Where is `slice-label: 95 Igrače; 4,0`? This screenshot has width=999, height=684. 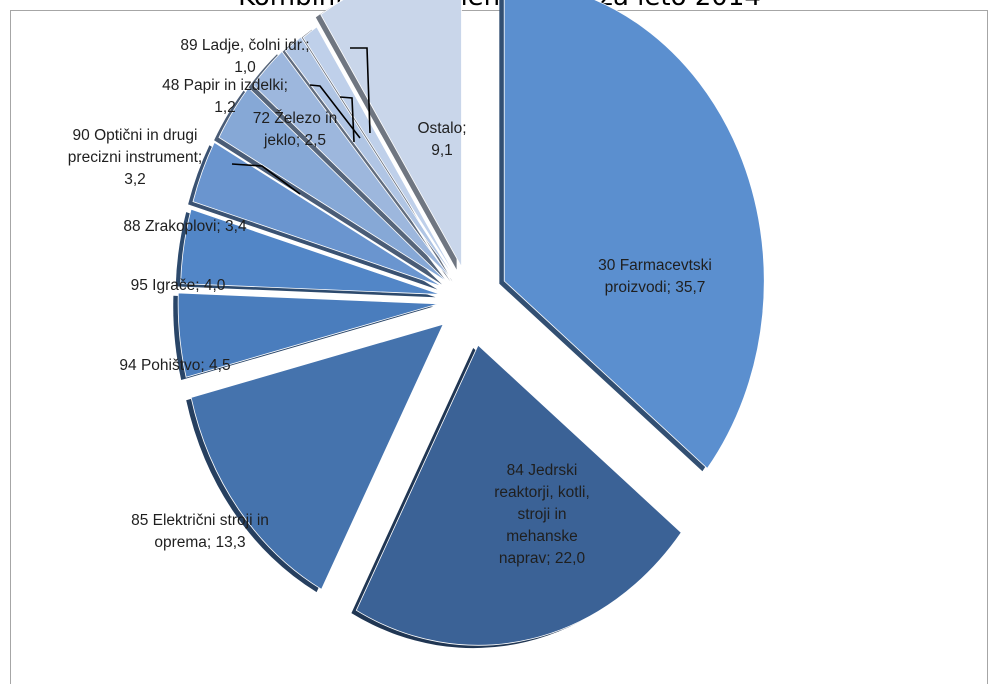
slice-label: 95 Igrače; 4,0 is located at coordinates (178, 285).